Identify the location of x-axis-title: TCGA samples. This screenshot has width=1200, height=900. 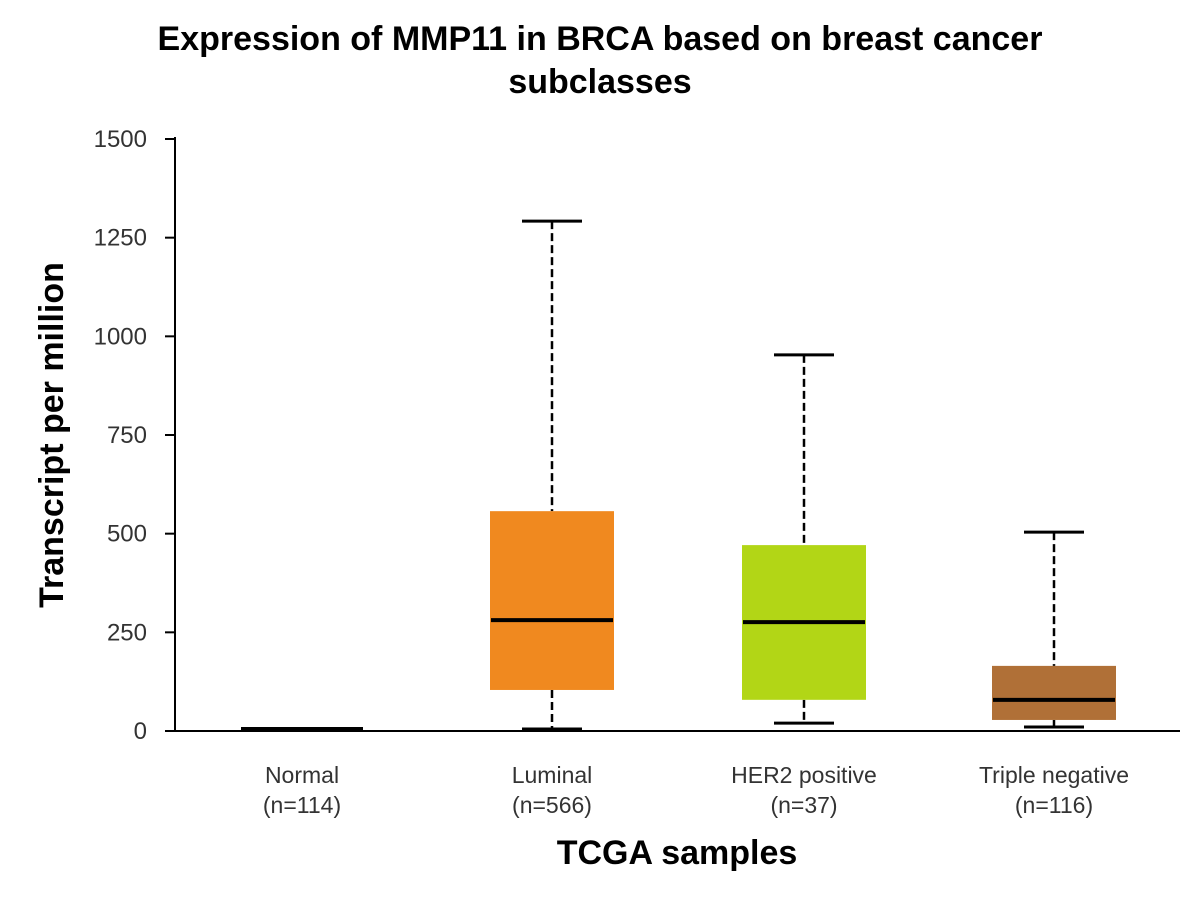
(677, 853).